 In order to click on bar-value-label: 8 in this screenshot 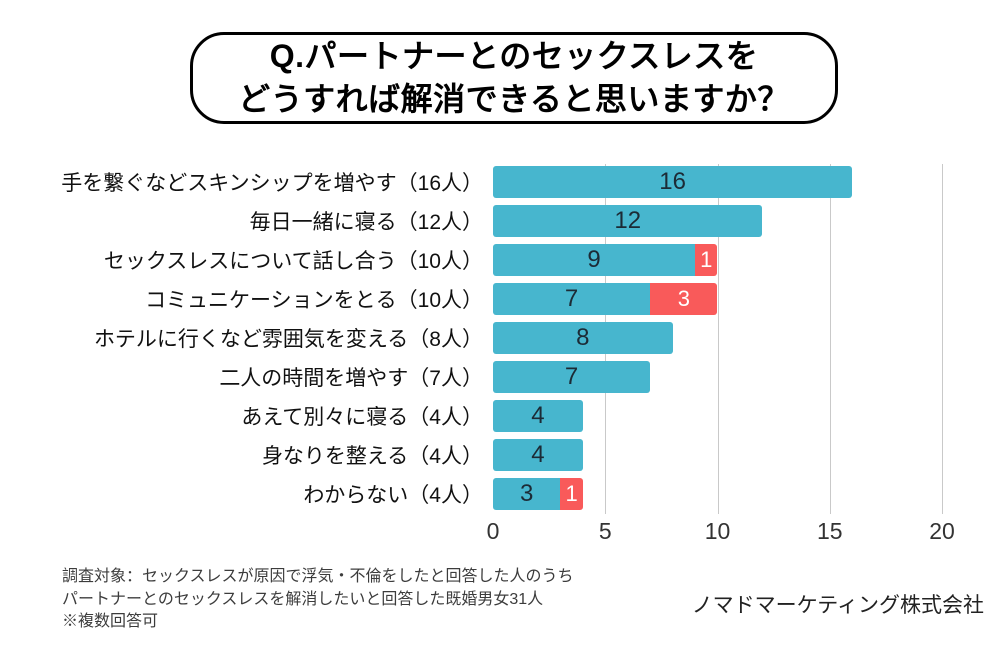, I will do `click(583, 337)`.